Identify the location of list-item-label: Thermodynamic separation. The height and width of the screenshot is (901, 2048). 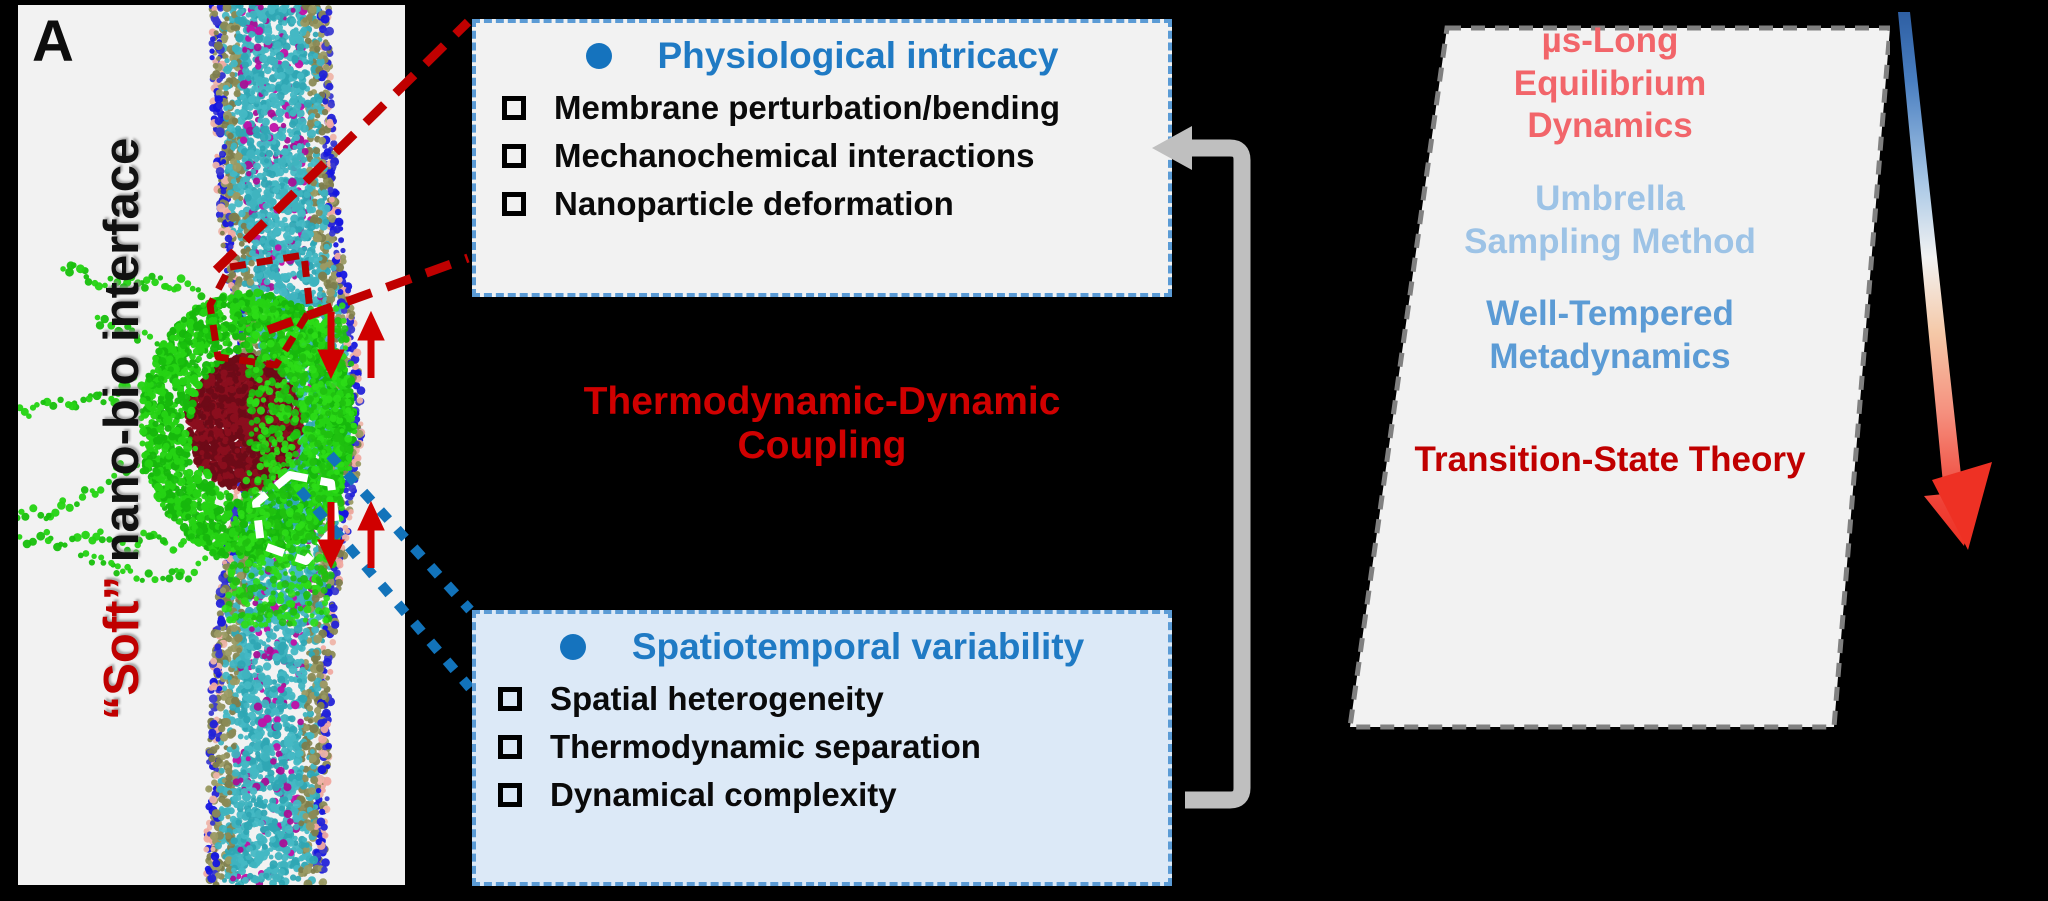
(765, 746).